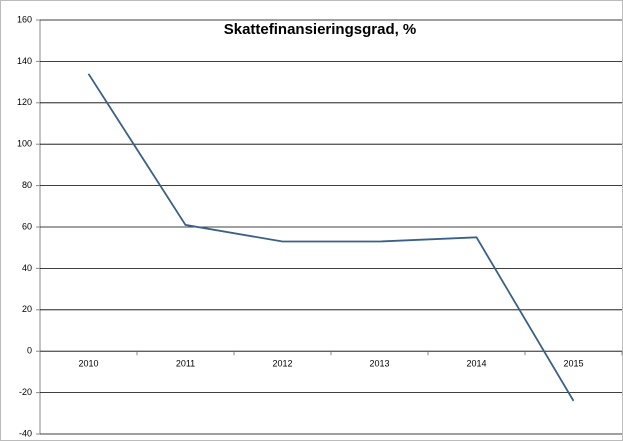  Describe the element at coordinates (379, 364) in the screenshot. I see `x-tick-label: 2013` at that location.